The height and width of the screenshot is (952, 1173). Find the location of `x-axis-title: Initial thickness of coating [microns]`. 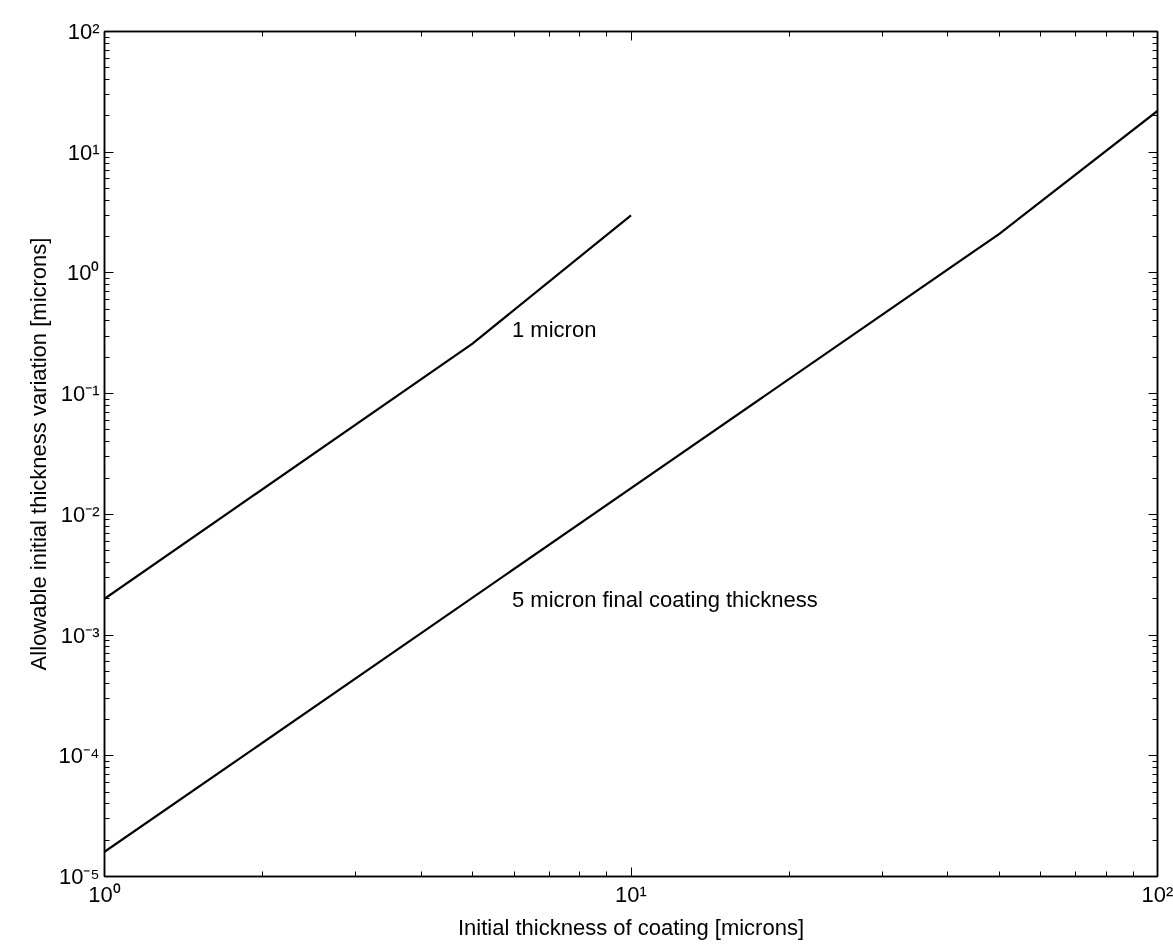

x-axis-title: Initial thickness of coating [microns] is located at coordinates (631, 927).